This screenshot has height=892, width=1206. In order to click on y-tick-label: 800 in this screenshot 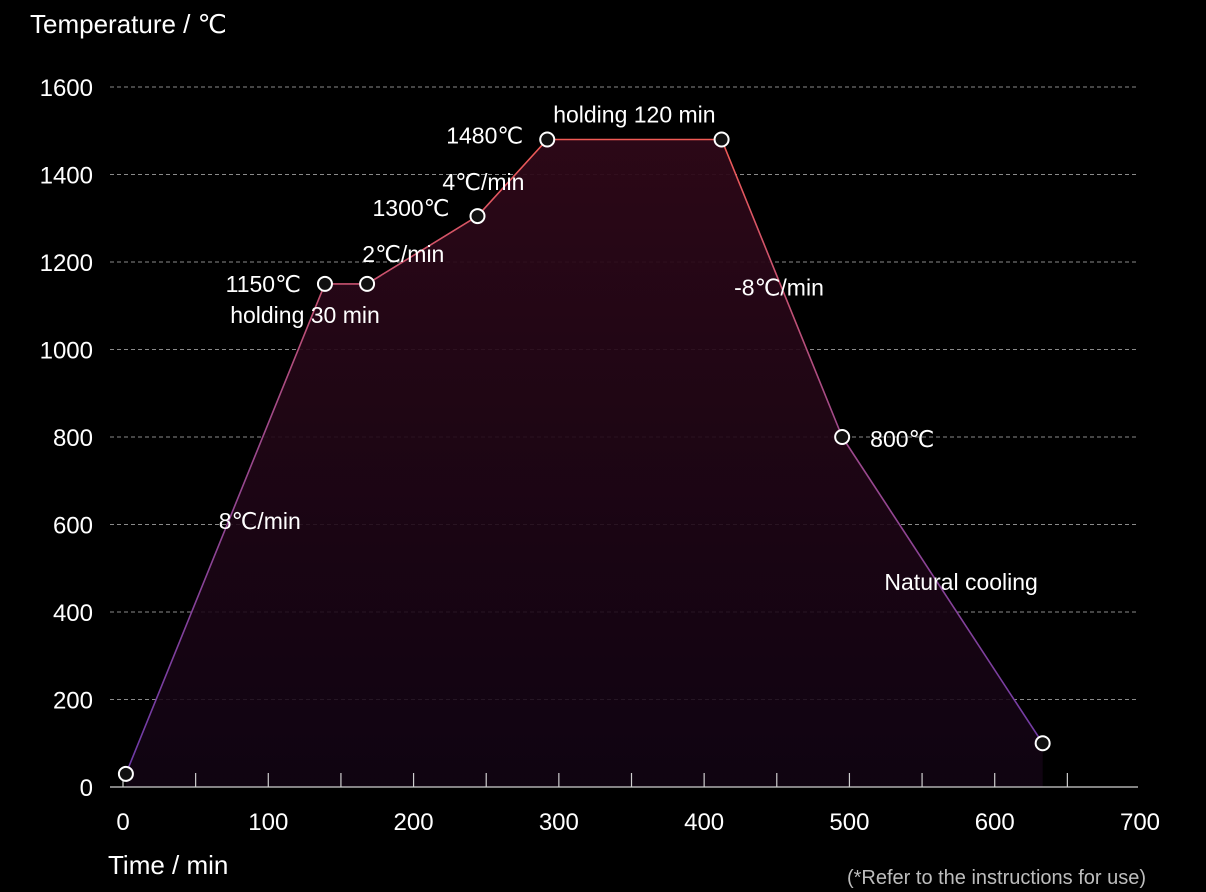, I will do `click(73, 438)`.